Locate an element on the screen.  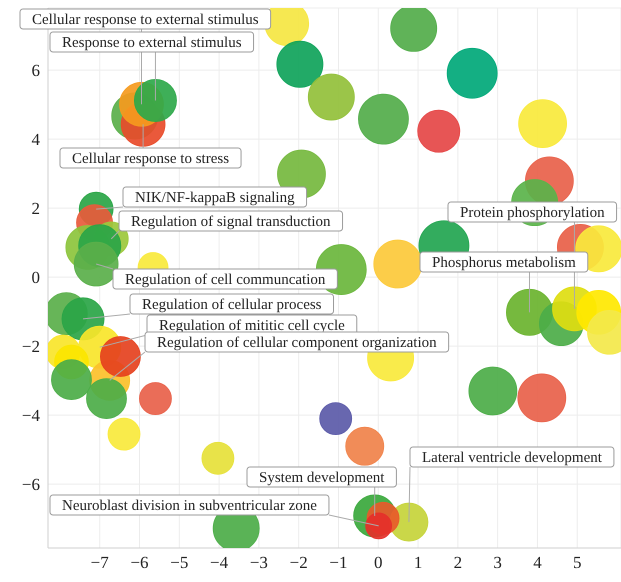
annotation: Lateral ventricle development is located at coordinates (512, 458).